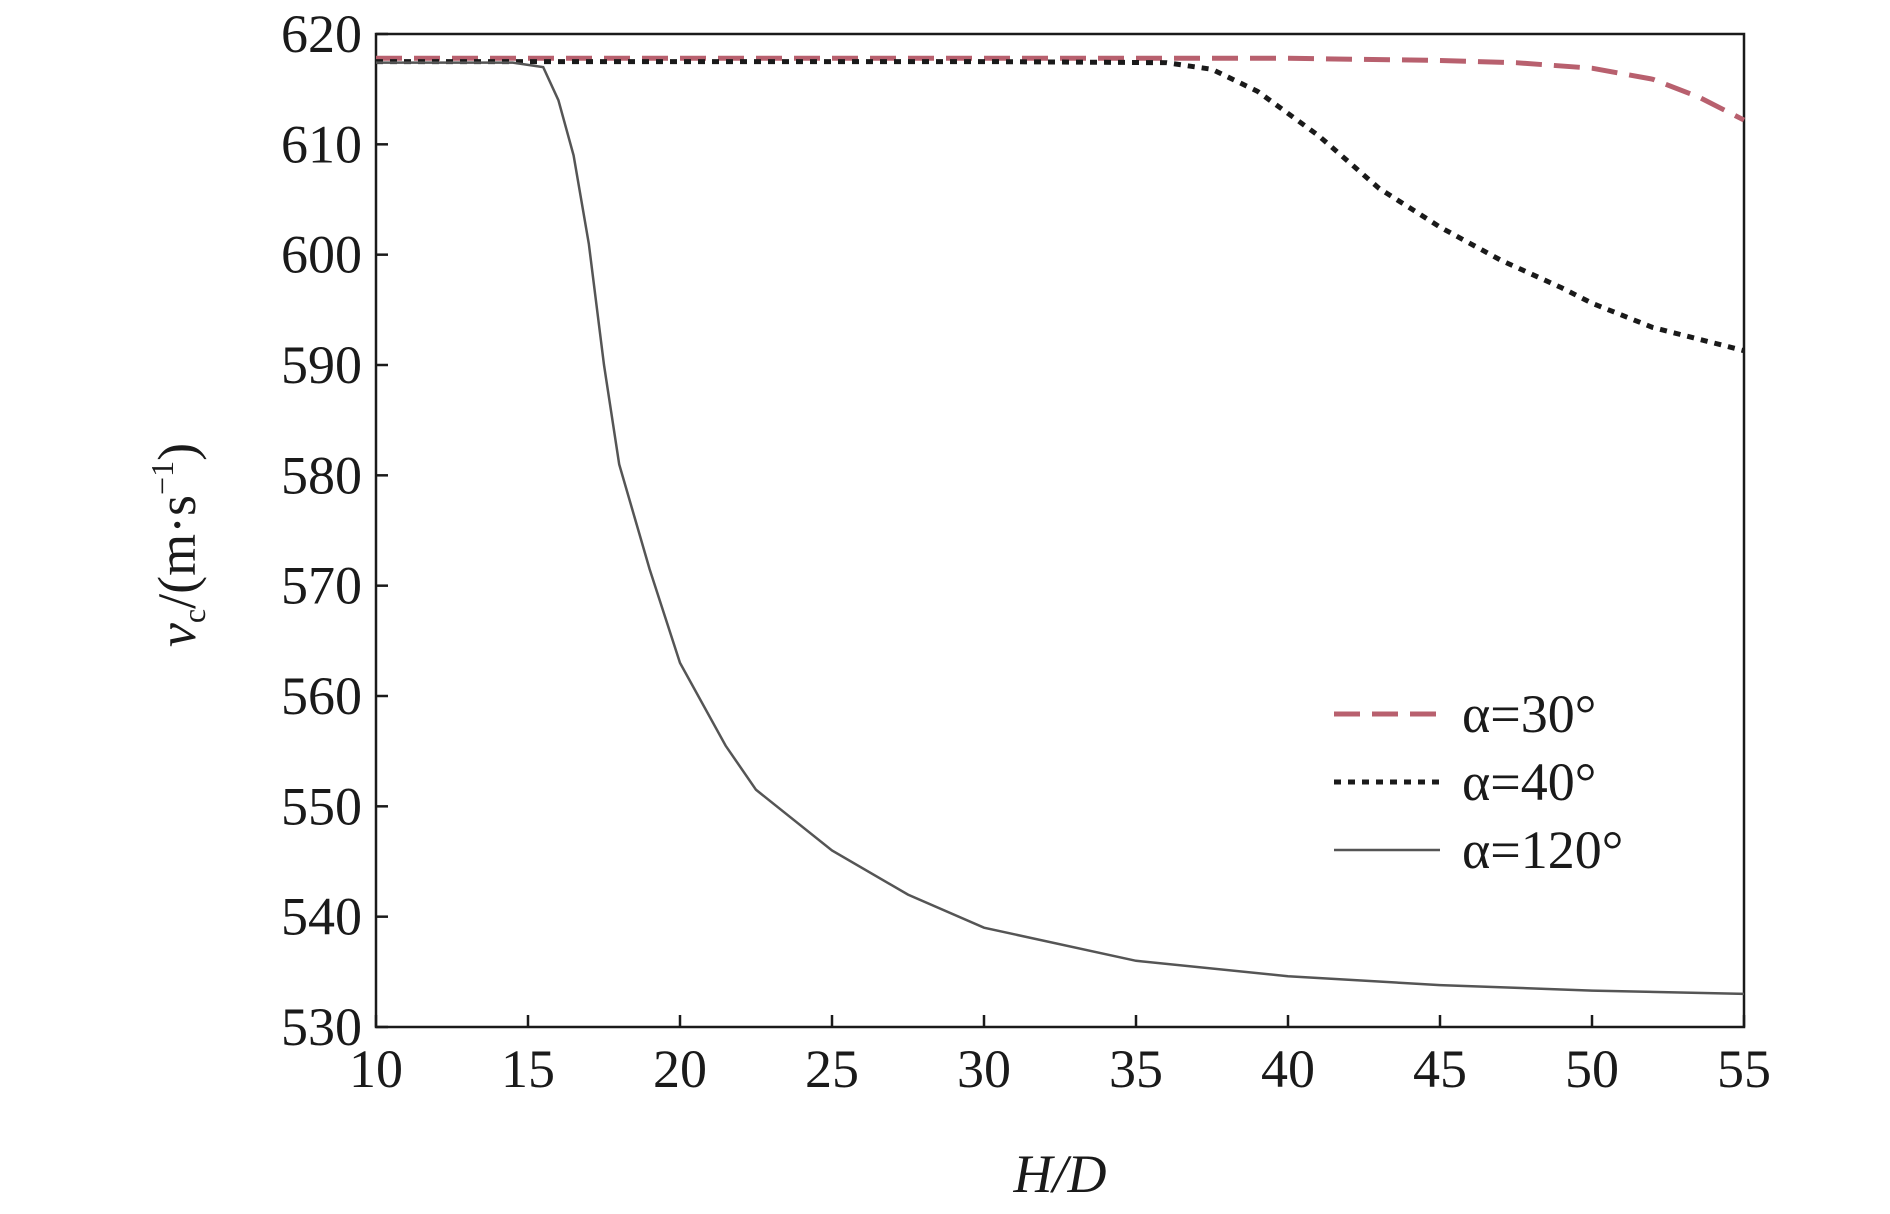 The height and width of the screenshot is (1214, 1890). What do you see at coordinates (177, 452) in the screenshot?
I see `y-label-part: )` at bounding box center [177, 452].